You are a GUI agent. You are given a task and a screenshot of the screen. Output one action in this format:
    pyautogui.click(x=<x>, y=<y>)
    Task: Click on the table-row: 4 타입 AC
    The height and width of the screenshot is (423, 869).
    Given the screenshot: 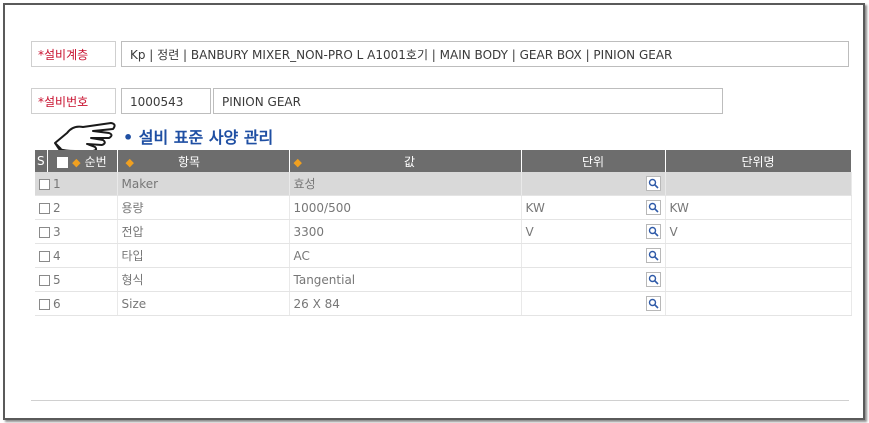 What is the action you would take?
    pyautogui.click(x=443, y=255)
    